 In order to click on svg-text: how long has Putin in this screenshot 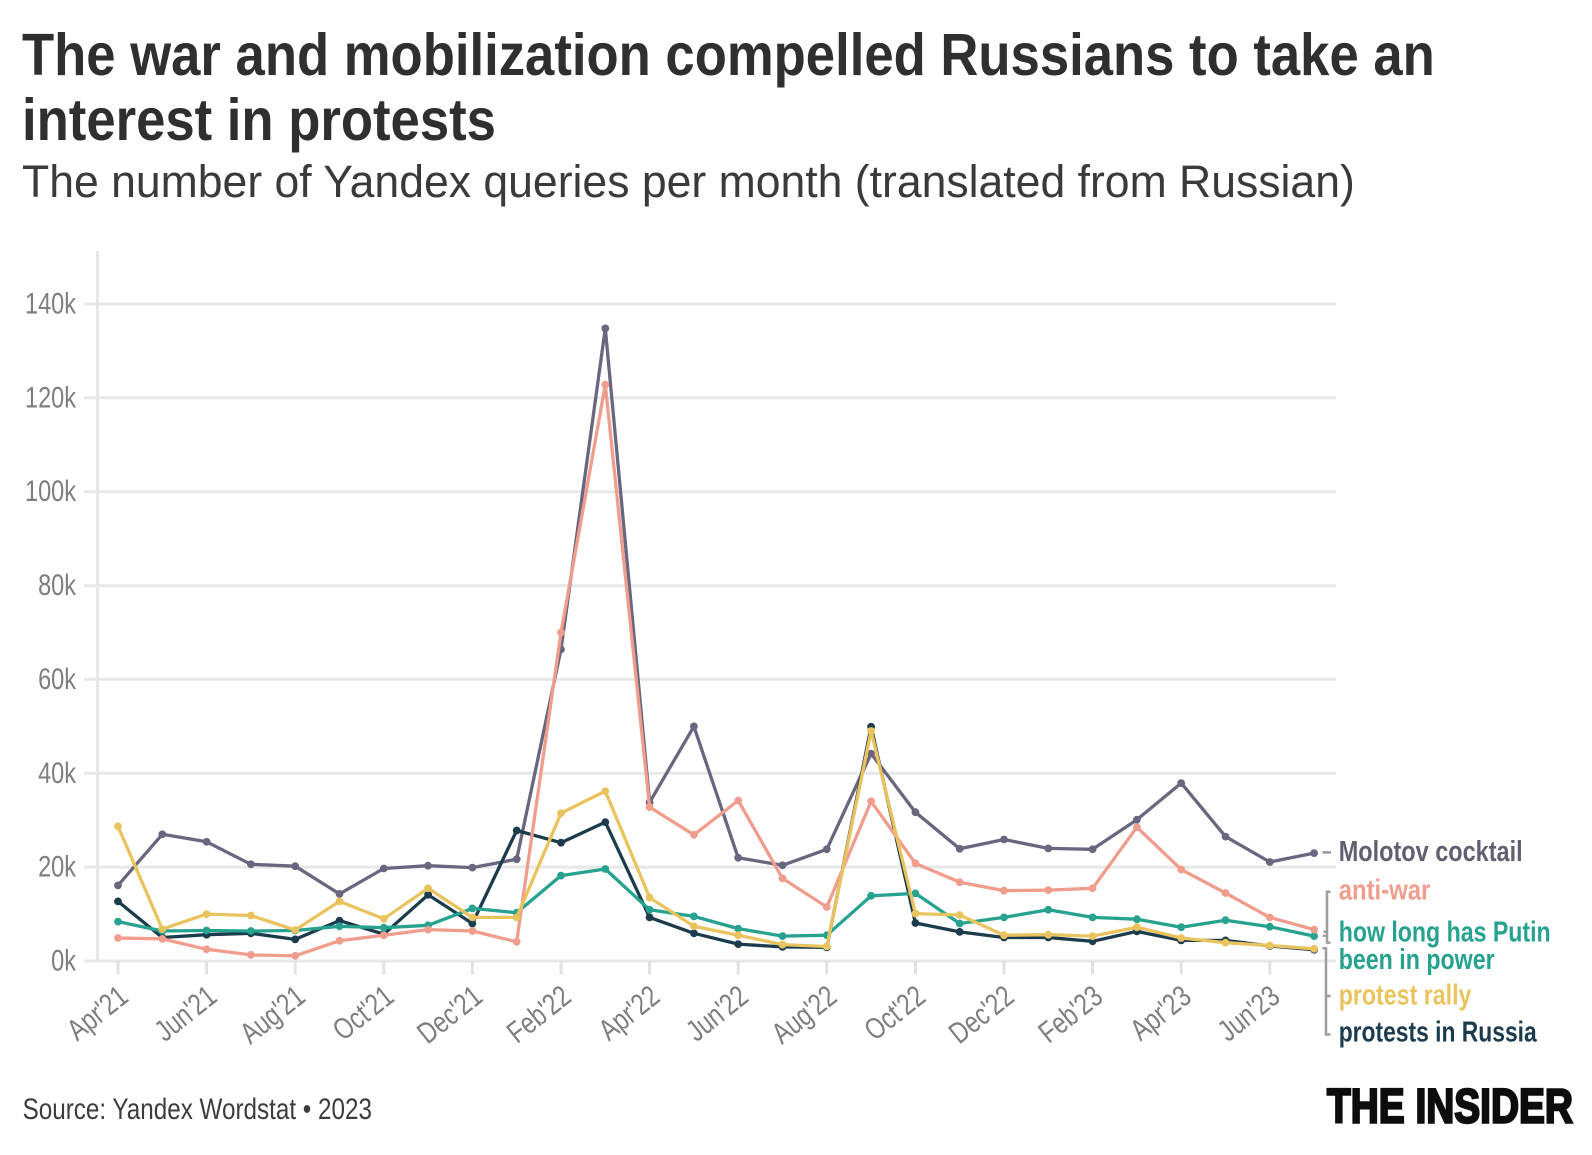, I will do `click(1445, 931)`.